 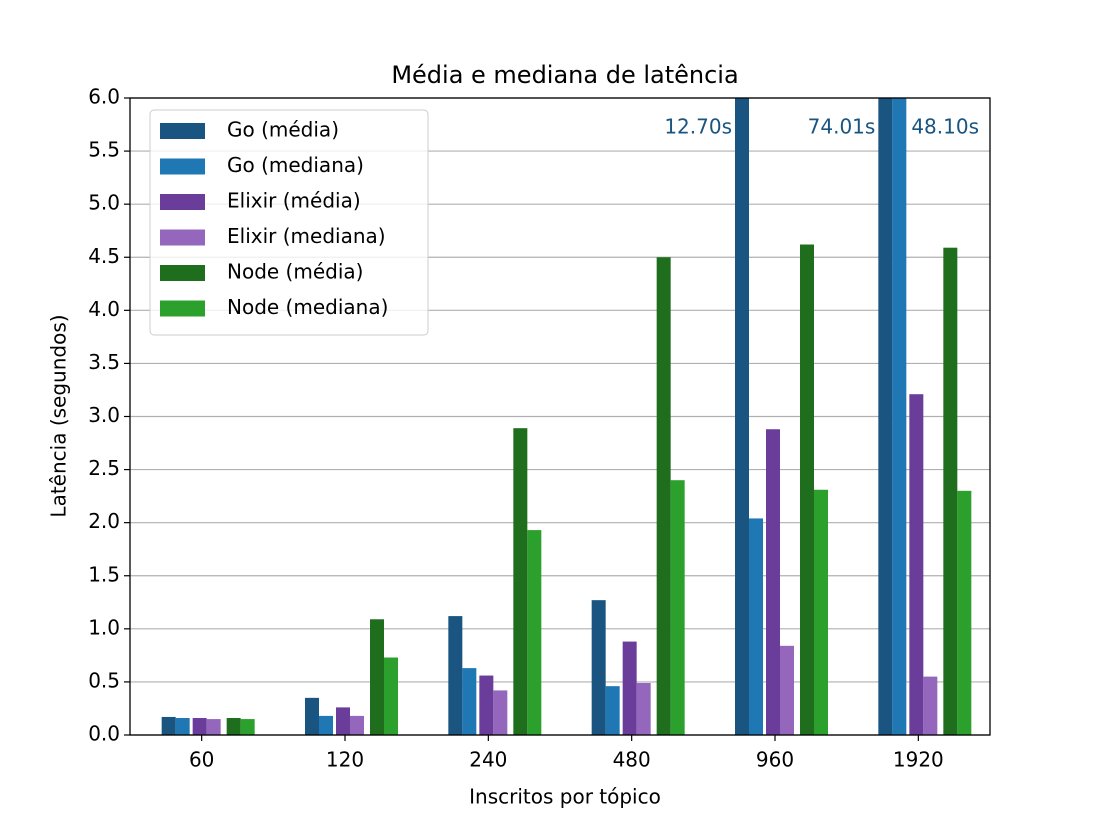 I want to click on x-tick-label: 1920, so click(x=918, y=760).